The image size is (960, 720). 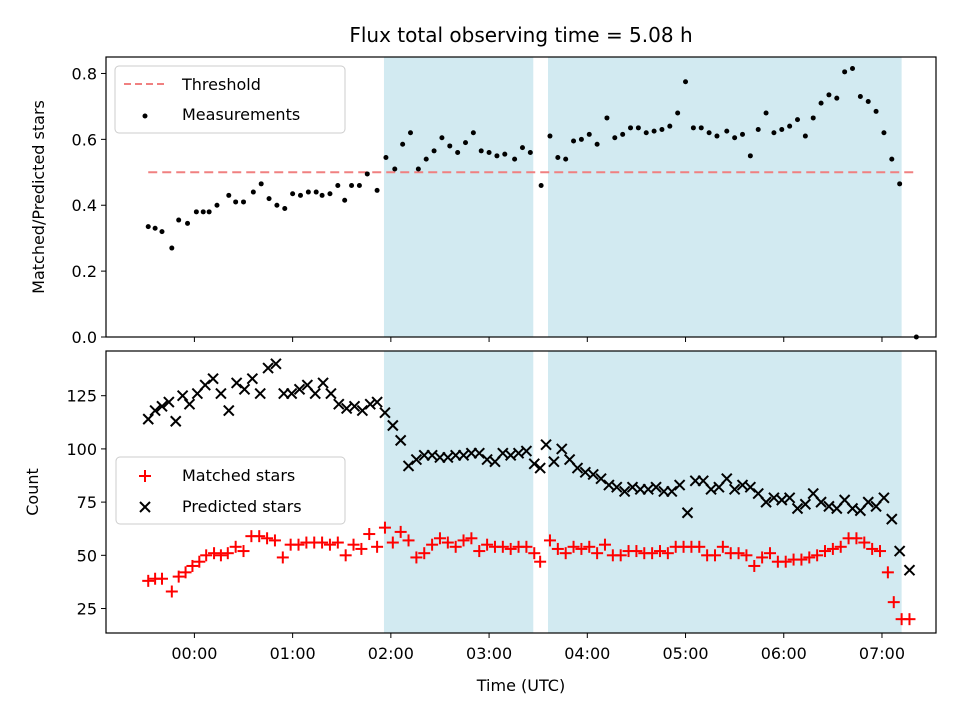 What do you see at coordinates (293, 653) in the screenshot?
I see `x-tick-label: 01:00` at bounding box center [293, 653].